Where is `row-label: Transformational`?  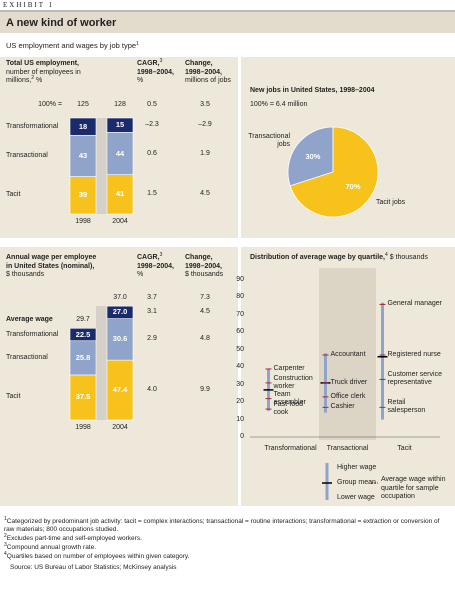
row-label: Transformational is located at coordinates (32, 334).